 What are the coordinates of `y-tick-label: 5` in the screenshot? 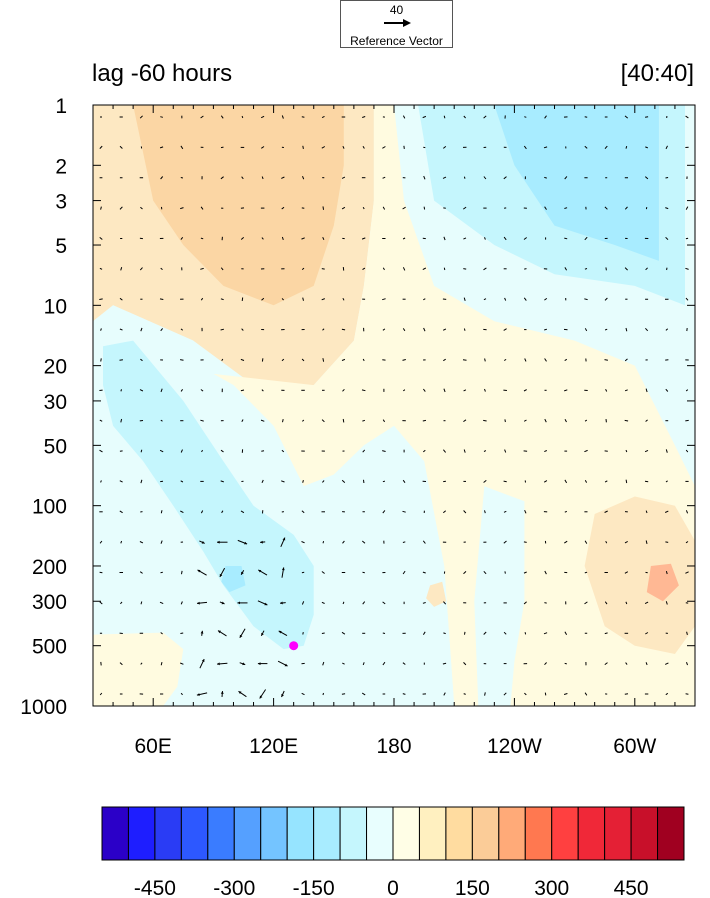 It's located at (61, 246).